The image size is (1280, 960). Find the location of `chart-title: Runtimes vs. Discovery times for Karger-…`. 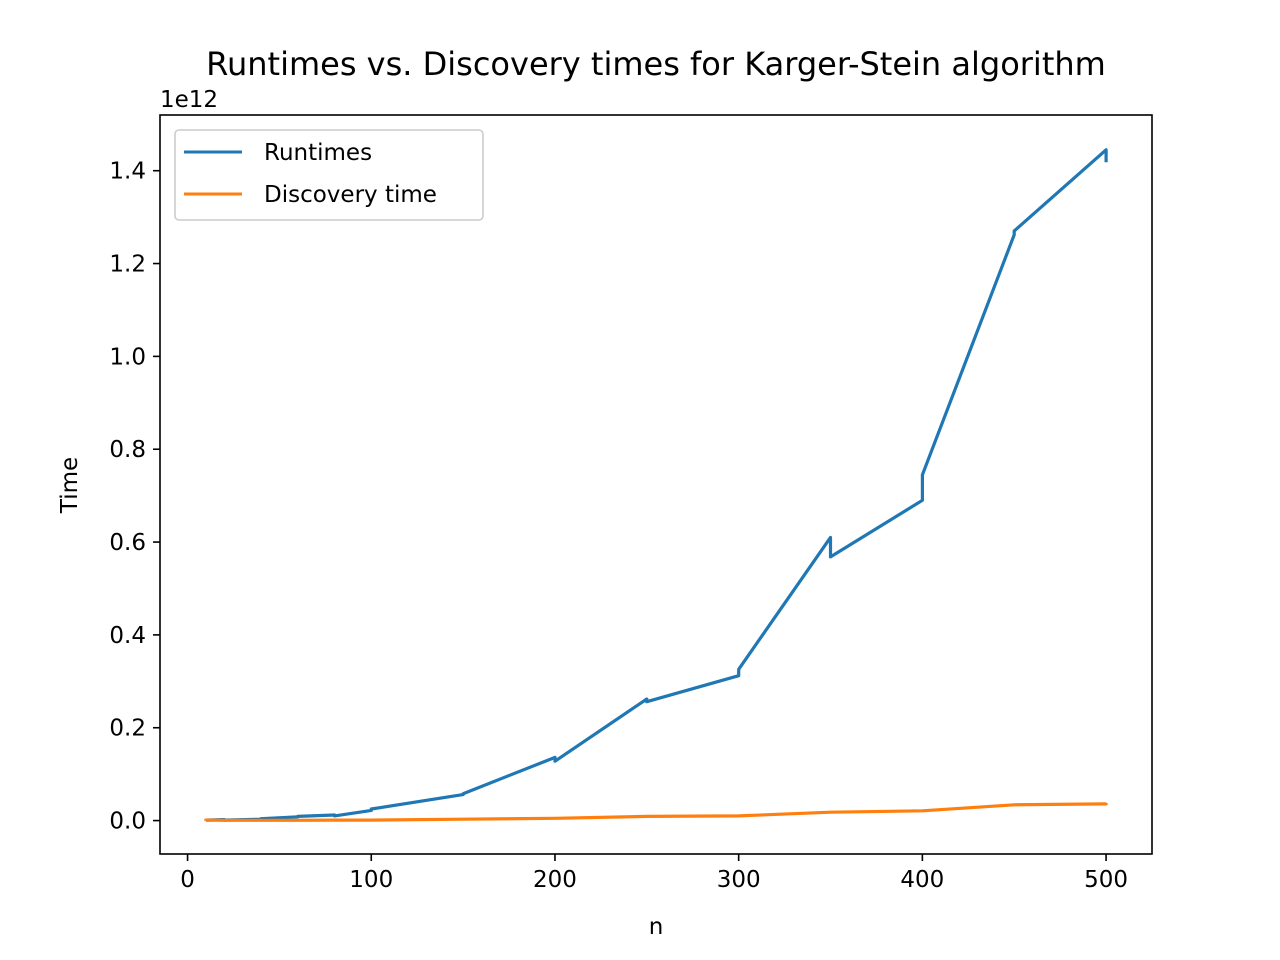

chart-title: Runtimes vs. Discovery times for Karger-… is located at coordinates (656, 64).